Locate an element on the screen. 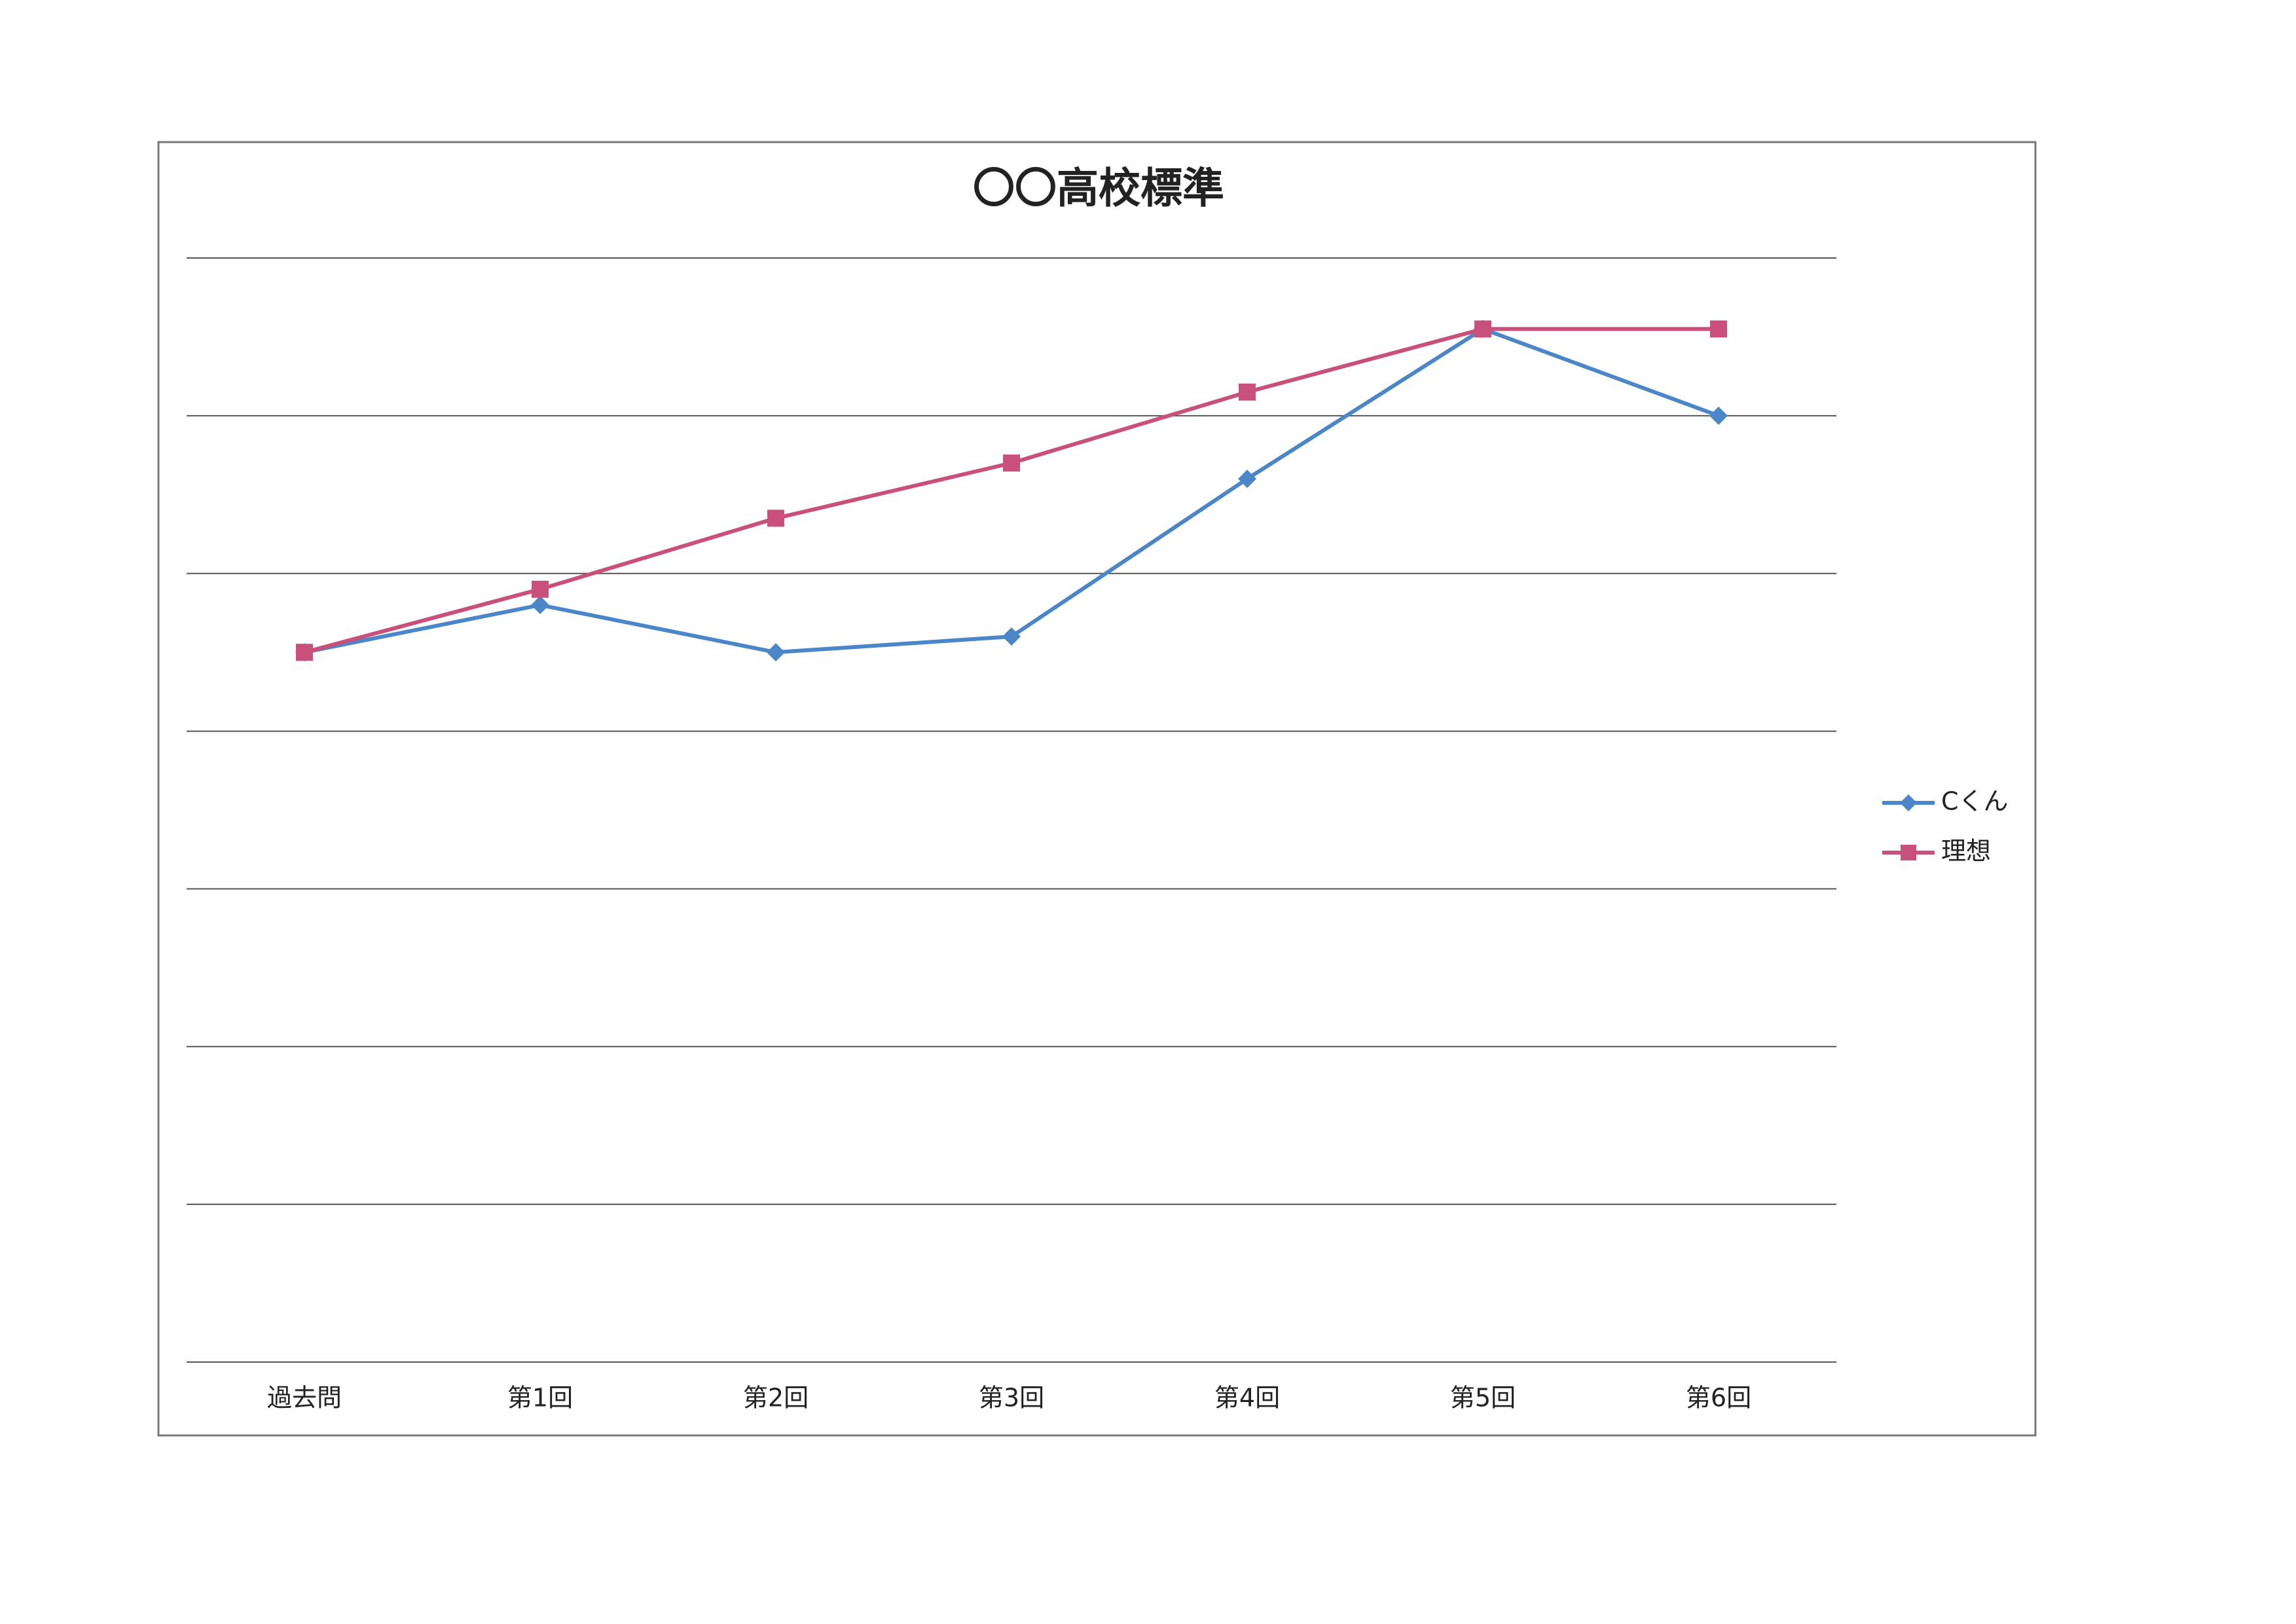 The width and height of the screenshot is (2296, 1624). x-tick-label: 過去問 is located at coordinates (304, 1398).